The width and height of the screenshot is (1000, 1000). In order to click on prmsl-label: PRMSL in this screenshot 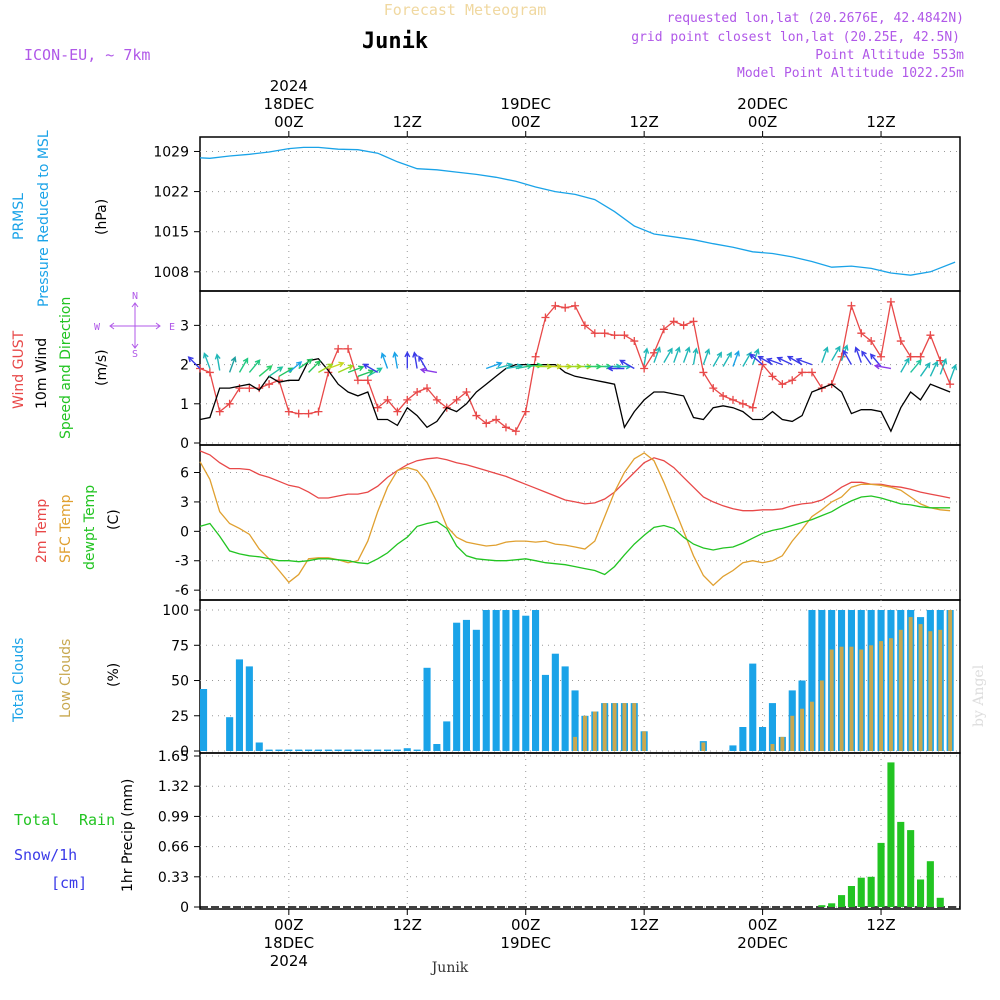, I will do `click(19, 216)`.